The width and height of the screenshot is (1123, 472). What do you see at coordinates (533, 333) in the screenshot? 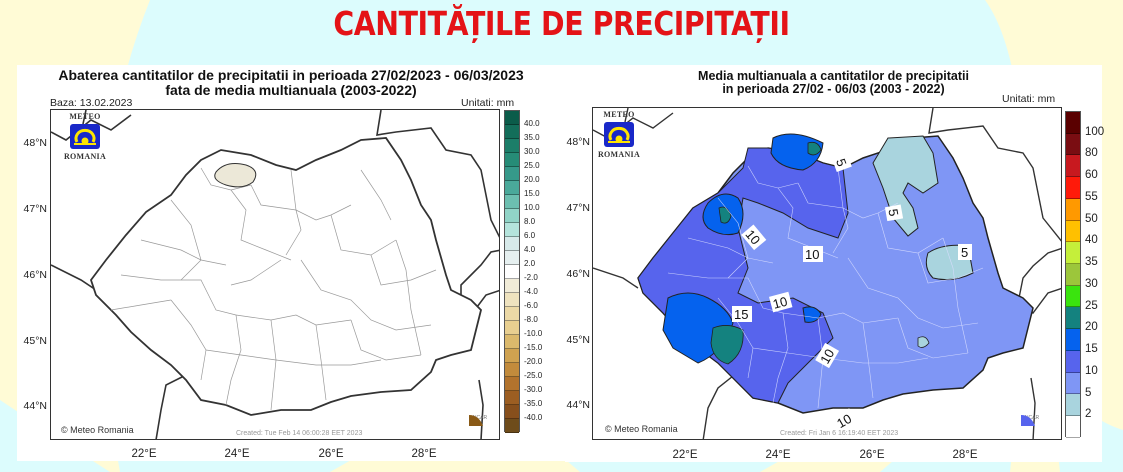
I see `colorbar-label: -10.0` at bounding box center [533, 333].